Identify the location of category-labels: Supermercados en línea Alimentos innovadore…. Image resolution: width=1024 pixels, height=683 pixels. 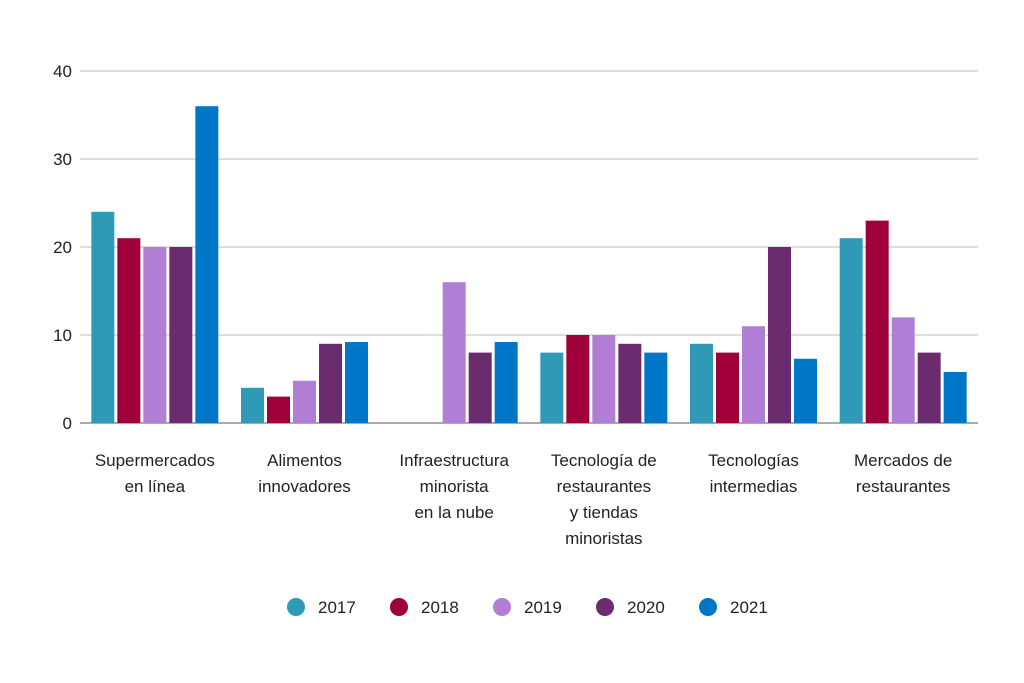
(523, 499).